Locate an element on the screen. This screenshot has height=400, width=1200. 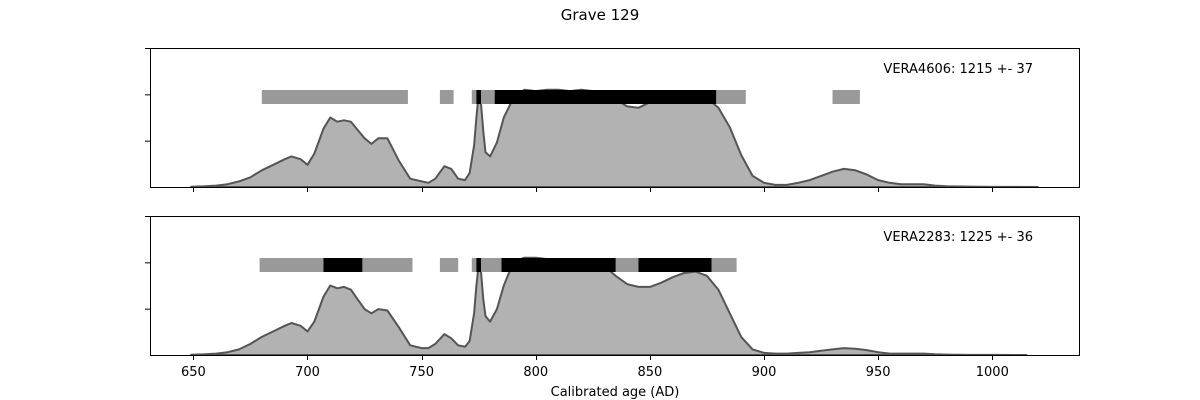
panel-2-xticks is located at coordinates (593, 357).